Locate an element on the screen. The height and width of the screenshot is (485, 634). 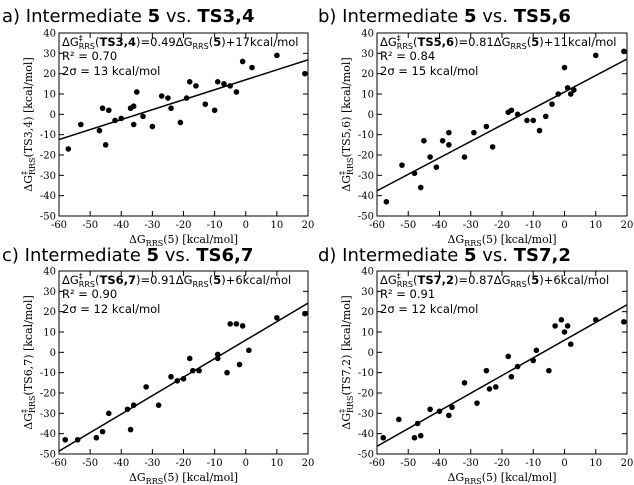
y-axis-label: ΔG‡RRS(TS3,4) [kcal/mol] is located at coordinates (28, 124).